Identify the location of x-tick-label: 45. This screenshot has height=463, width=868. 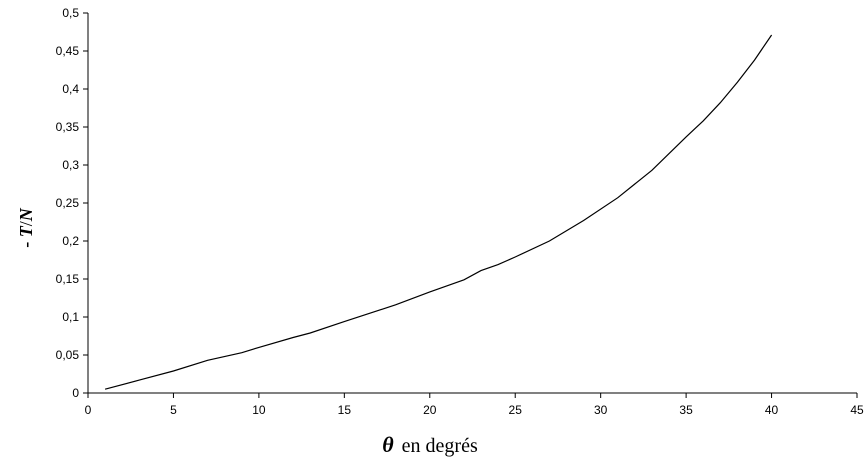
(857, 410).